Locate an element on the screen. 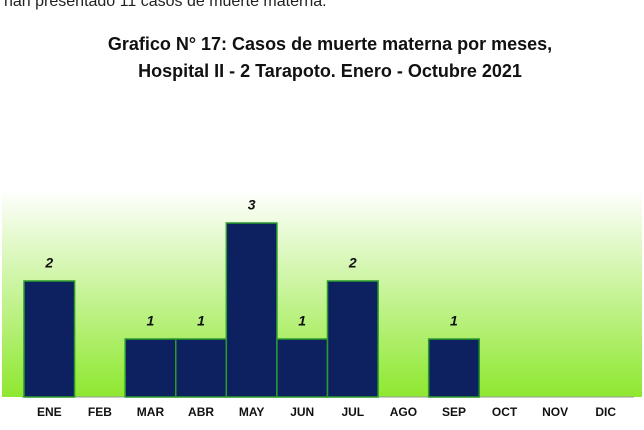 The width and height of the screenshot is (644, 430). x-tick-label: JUL is located at coordinates (352, 412).